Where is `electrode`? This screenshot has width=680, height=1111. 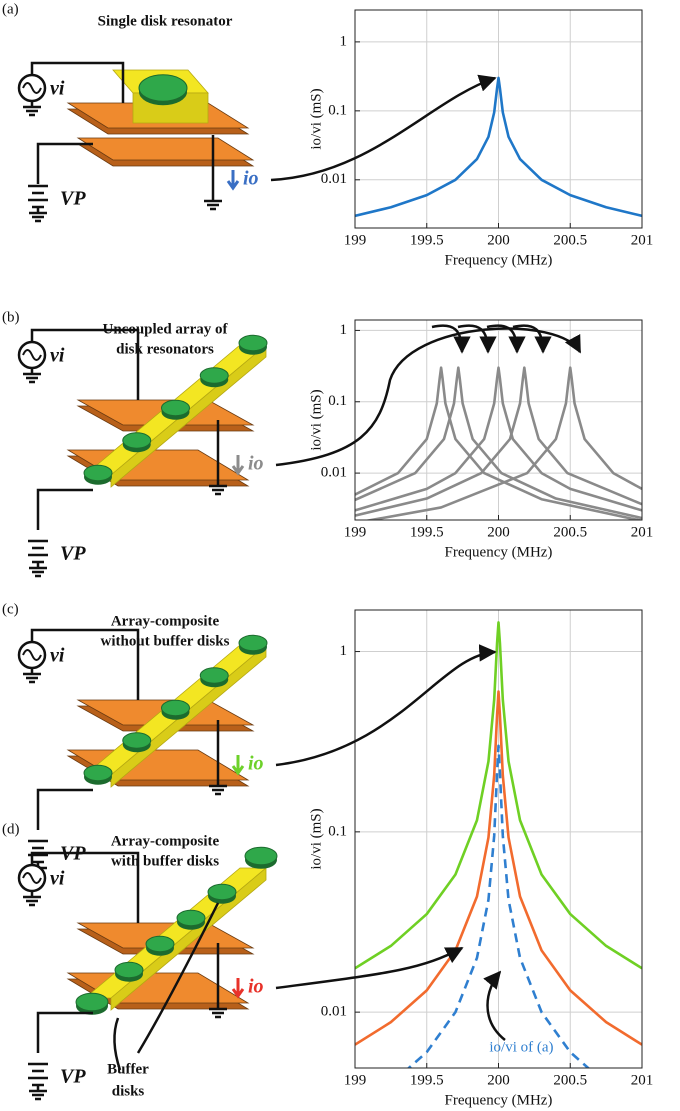 electrode is located at coordinates (165, 149).